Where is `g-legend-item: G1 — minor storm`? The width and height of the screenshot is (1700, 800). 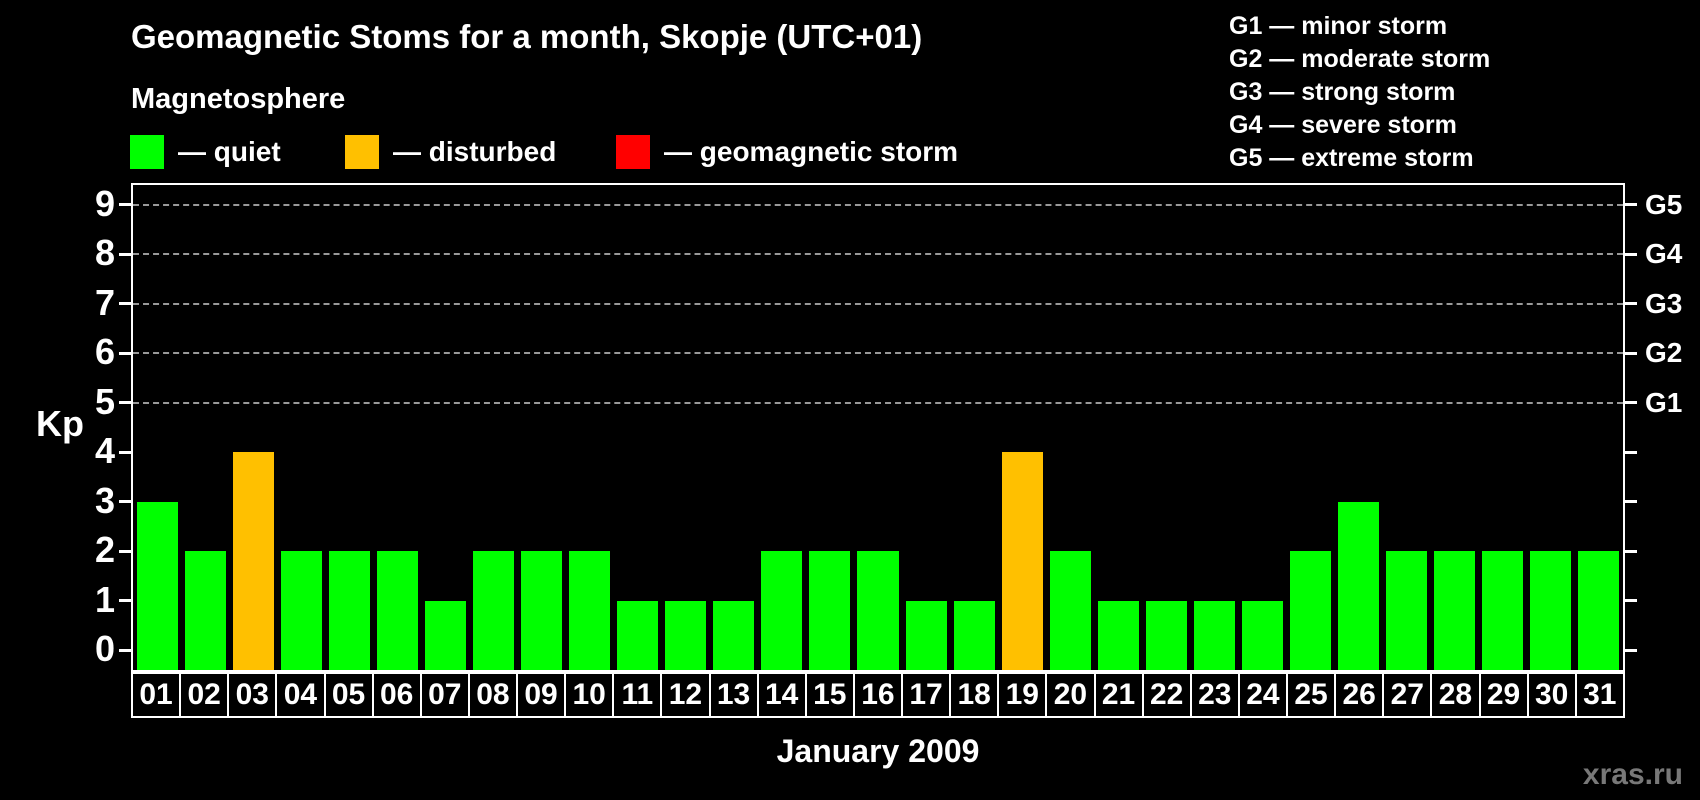 g-legend-item: G1 — minor storm is located at coordinates (1338, 26).